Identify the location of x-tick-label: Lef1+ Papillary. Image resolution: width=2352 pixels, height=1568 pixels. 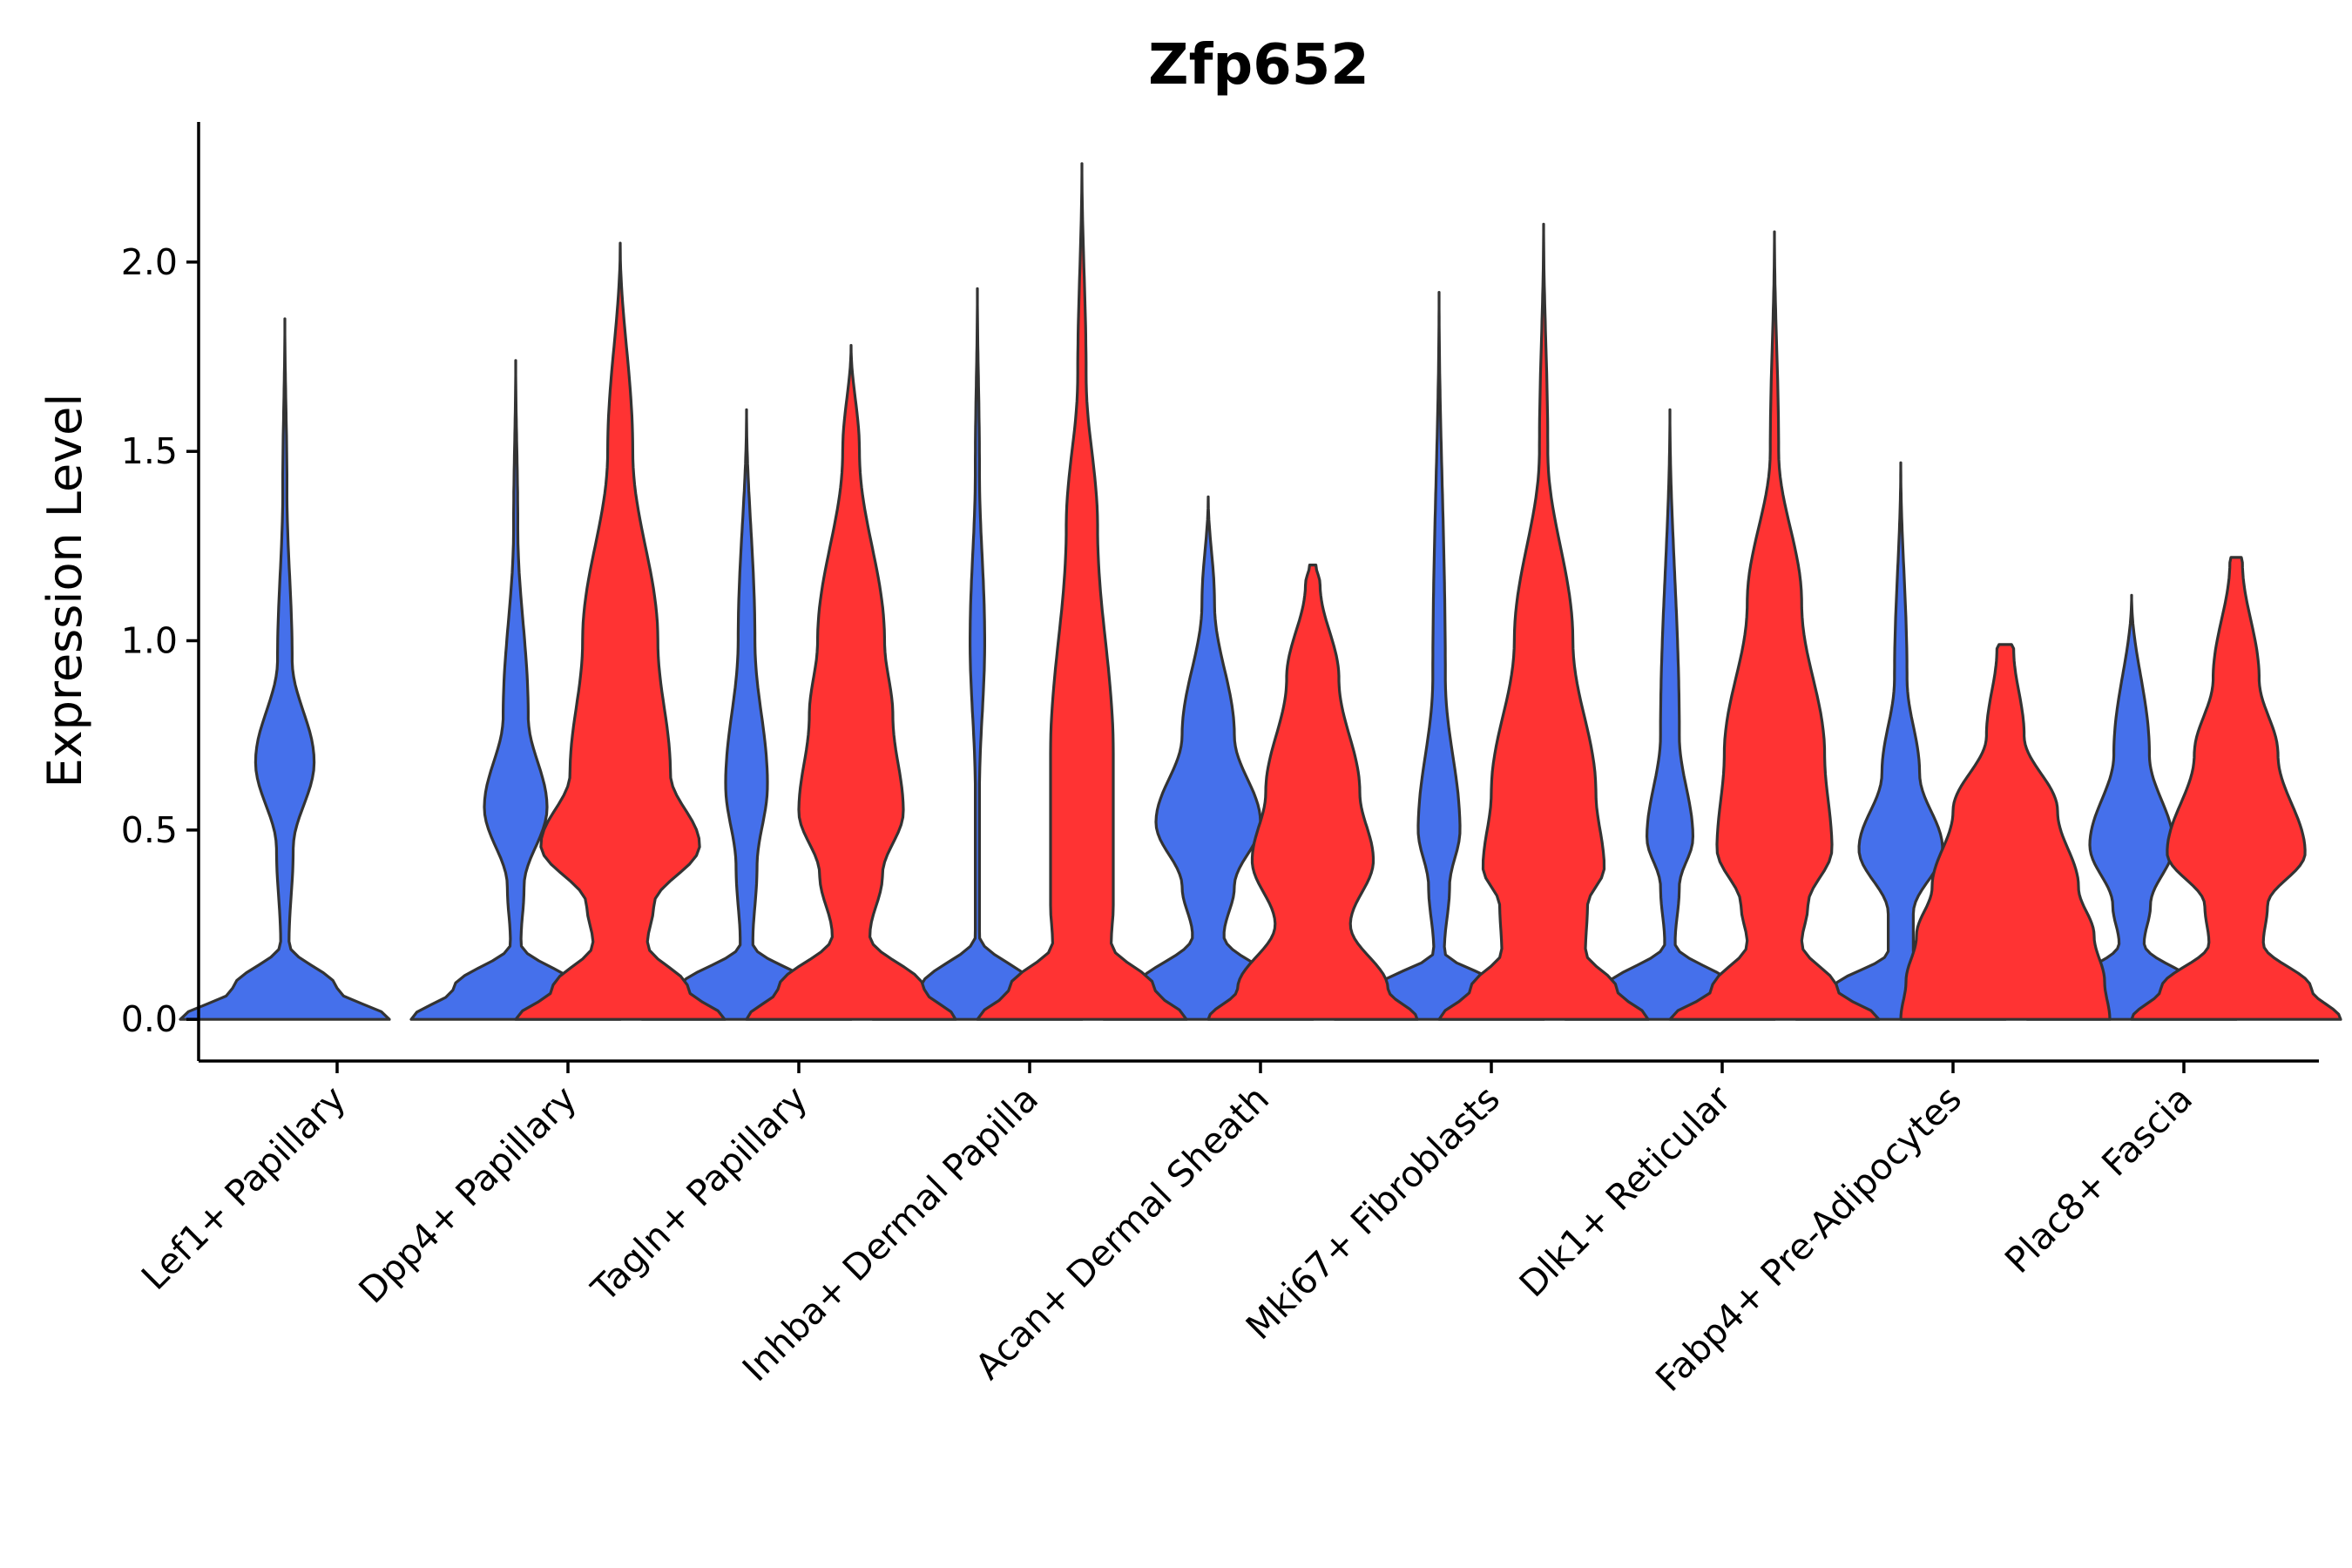
(243, 1188).